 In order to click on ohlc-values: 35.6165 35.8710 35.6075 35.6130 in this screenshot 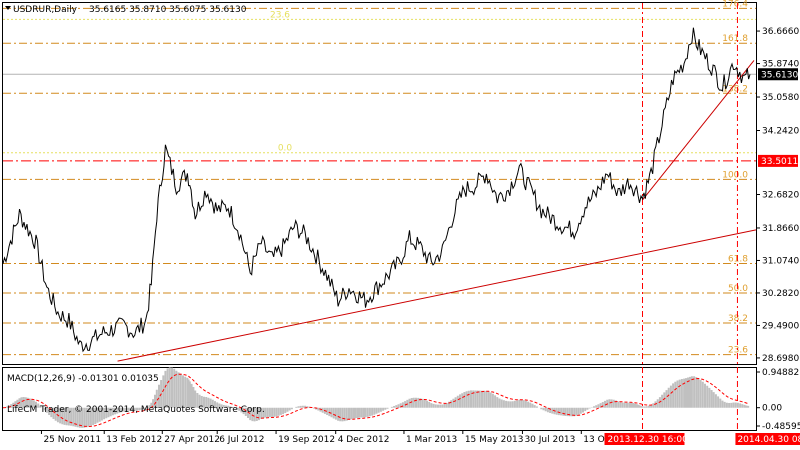, I will do `click(168, 10)`.